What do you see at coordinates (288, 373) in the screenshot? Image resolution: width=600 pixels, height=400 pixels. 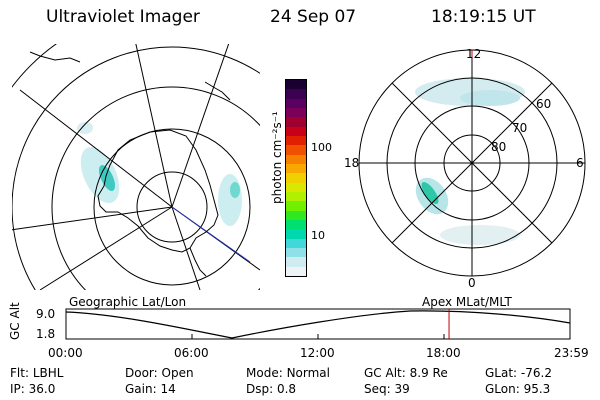 I see `status-mode: Mode: Normal` at bounding box center [288, 373].